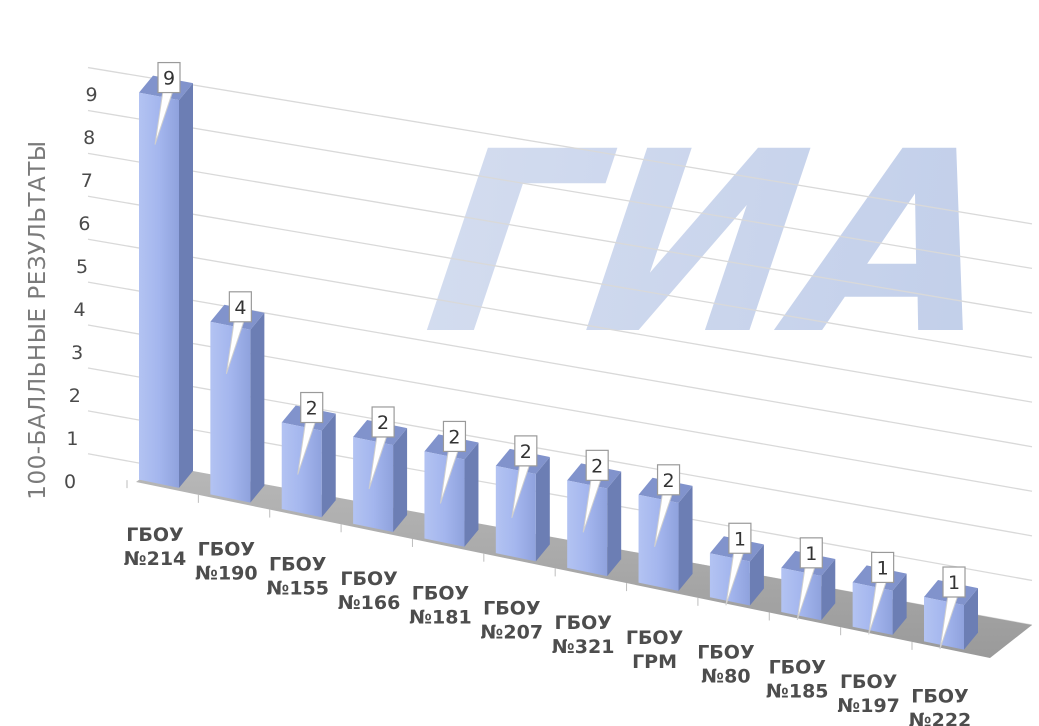  What do you see at coordinates (226, 562) in the screenshot?
I see `category-label: ГБОУ №190` at bounding box center [226, 562].